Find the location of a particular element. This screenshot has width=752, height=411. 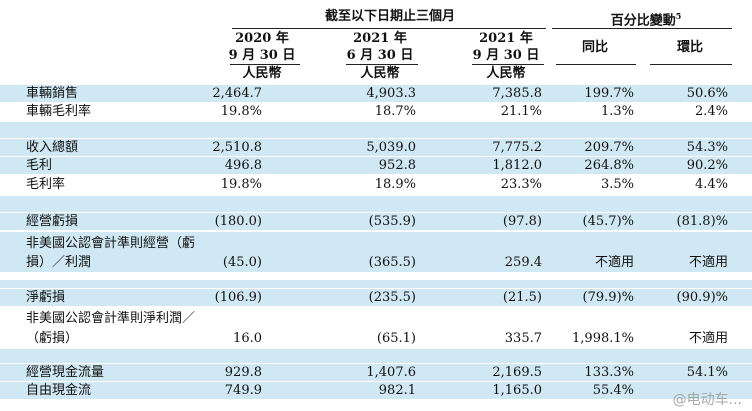

cell-value: 54.1% is located at coordinates (707, 372).